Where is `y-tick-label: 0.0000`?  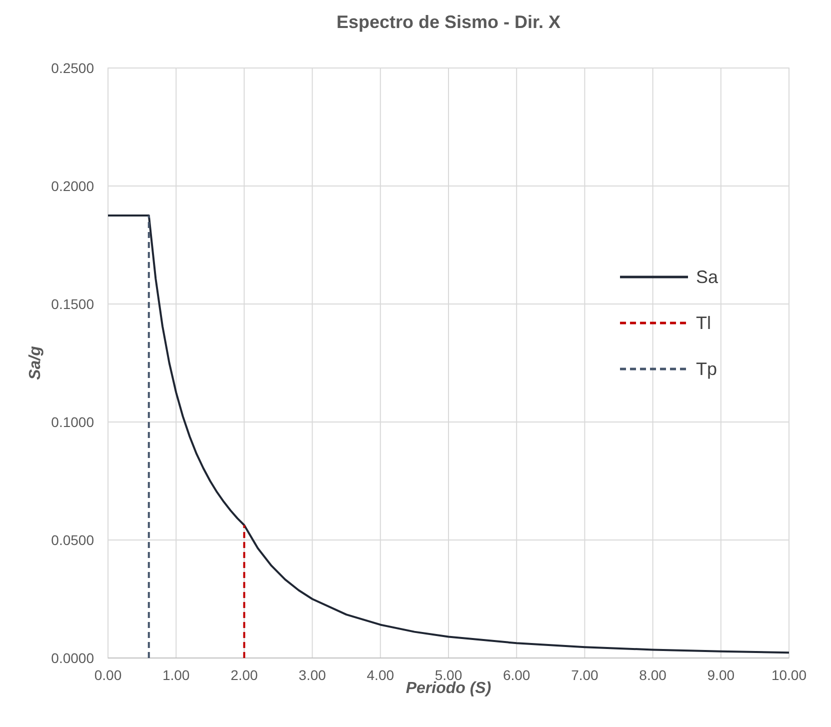
y-tick-label: 0.0000 is located at coordinates (72, 658).